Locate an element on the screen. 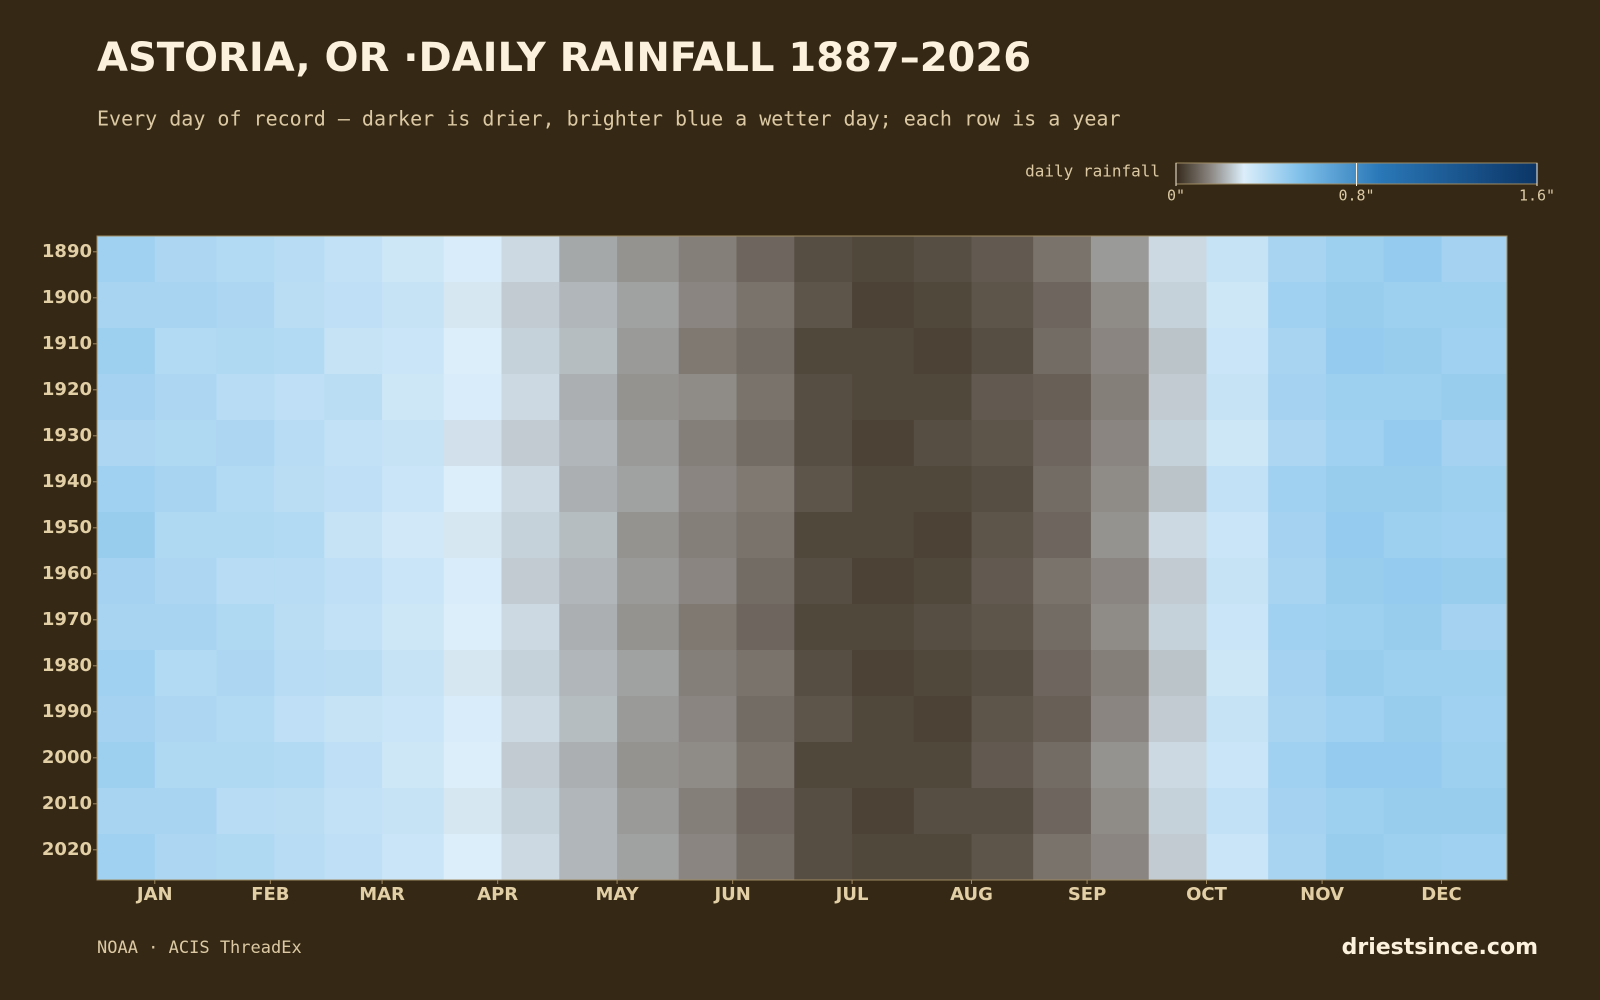 The image size is (1600, 1000). x-tick-label: JUN is located at coordinates (731, 894).